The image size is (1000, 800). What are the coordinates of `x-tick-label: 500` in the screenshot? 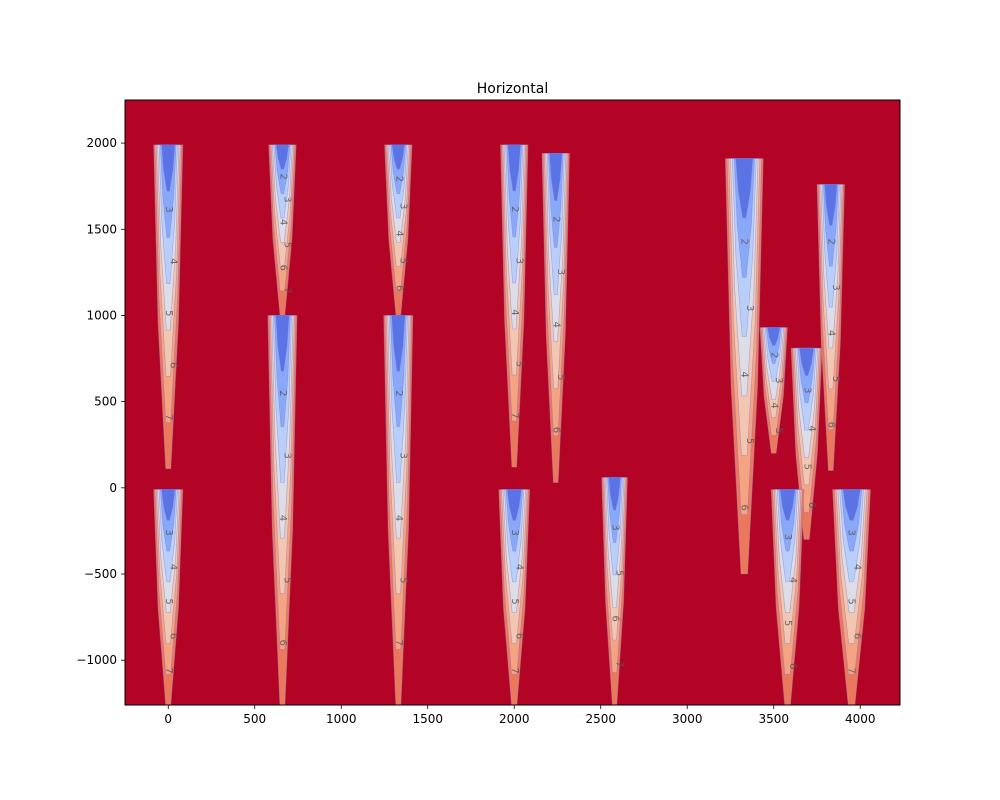 It's located at (254, 719).